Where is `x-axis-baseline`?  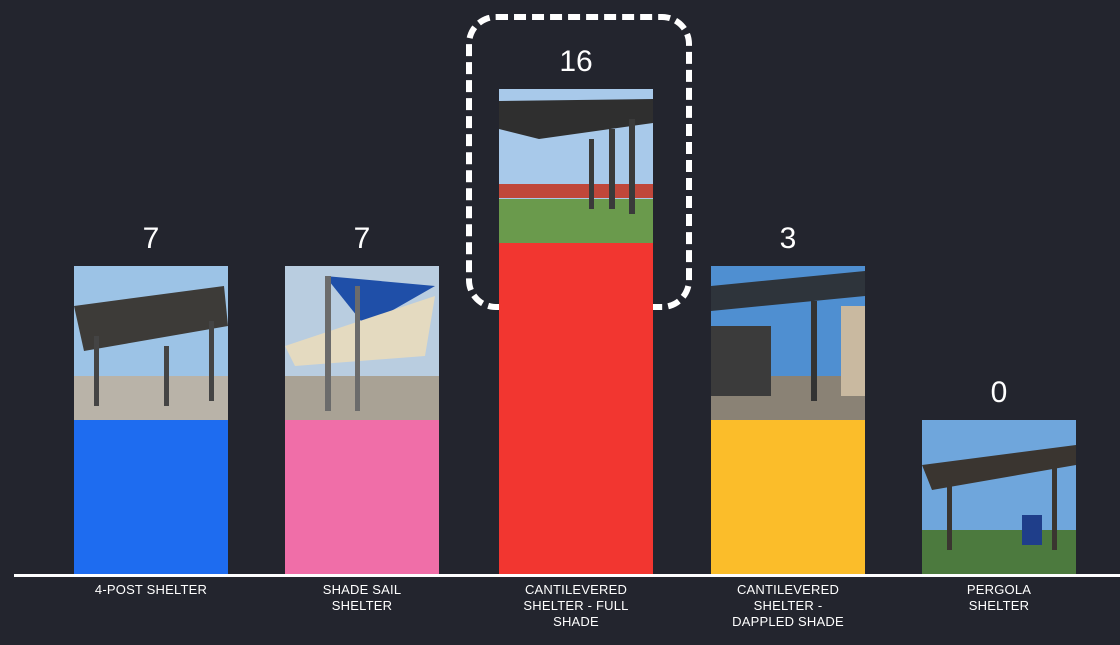
x-axis-baseline is located at coordinates (567, 575).